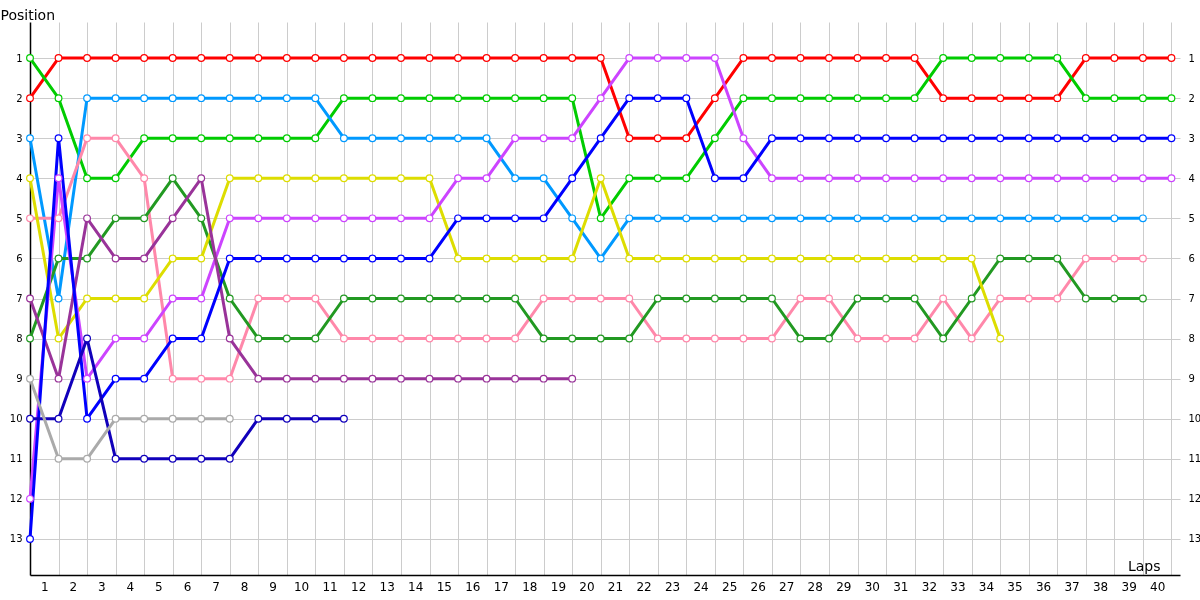 This screenshot has height=600, width=1200. I want to click on x-tick-label: 13, so click(387, 586).